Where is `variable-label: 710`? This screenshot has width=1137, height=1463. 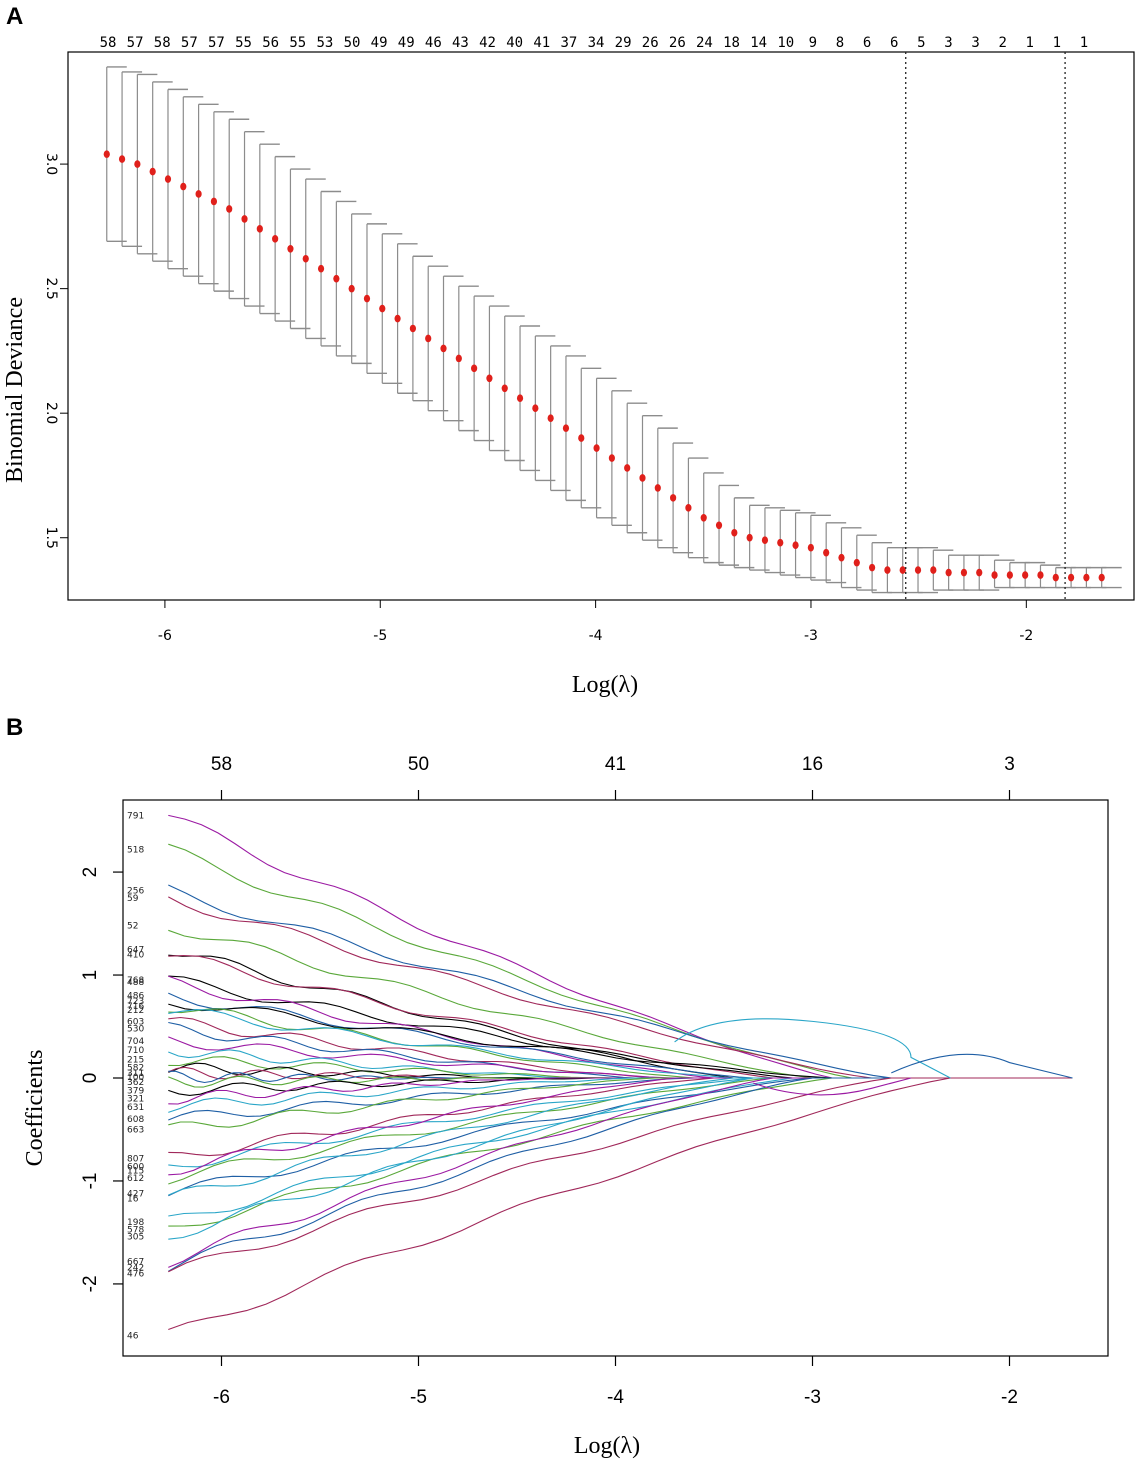 variable-label: 710 is located at coordinates (135, 1051).